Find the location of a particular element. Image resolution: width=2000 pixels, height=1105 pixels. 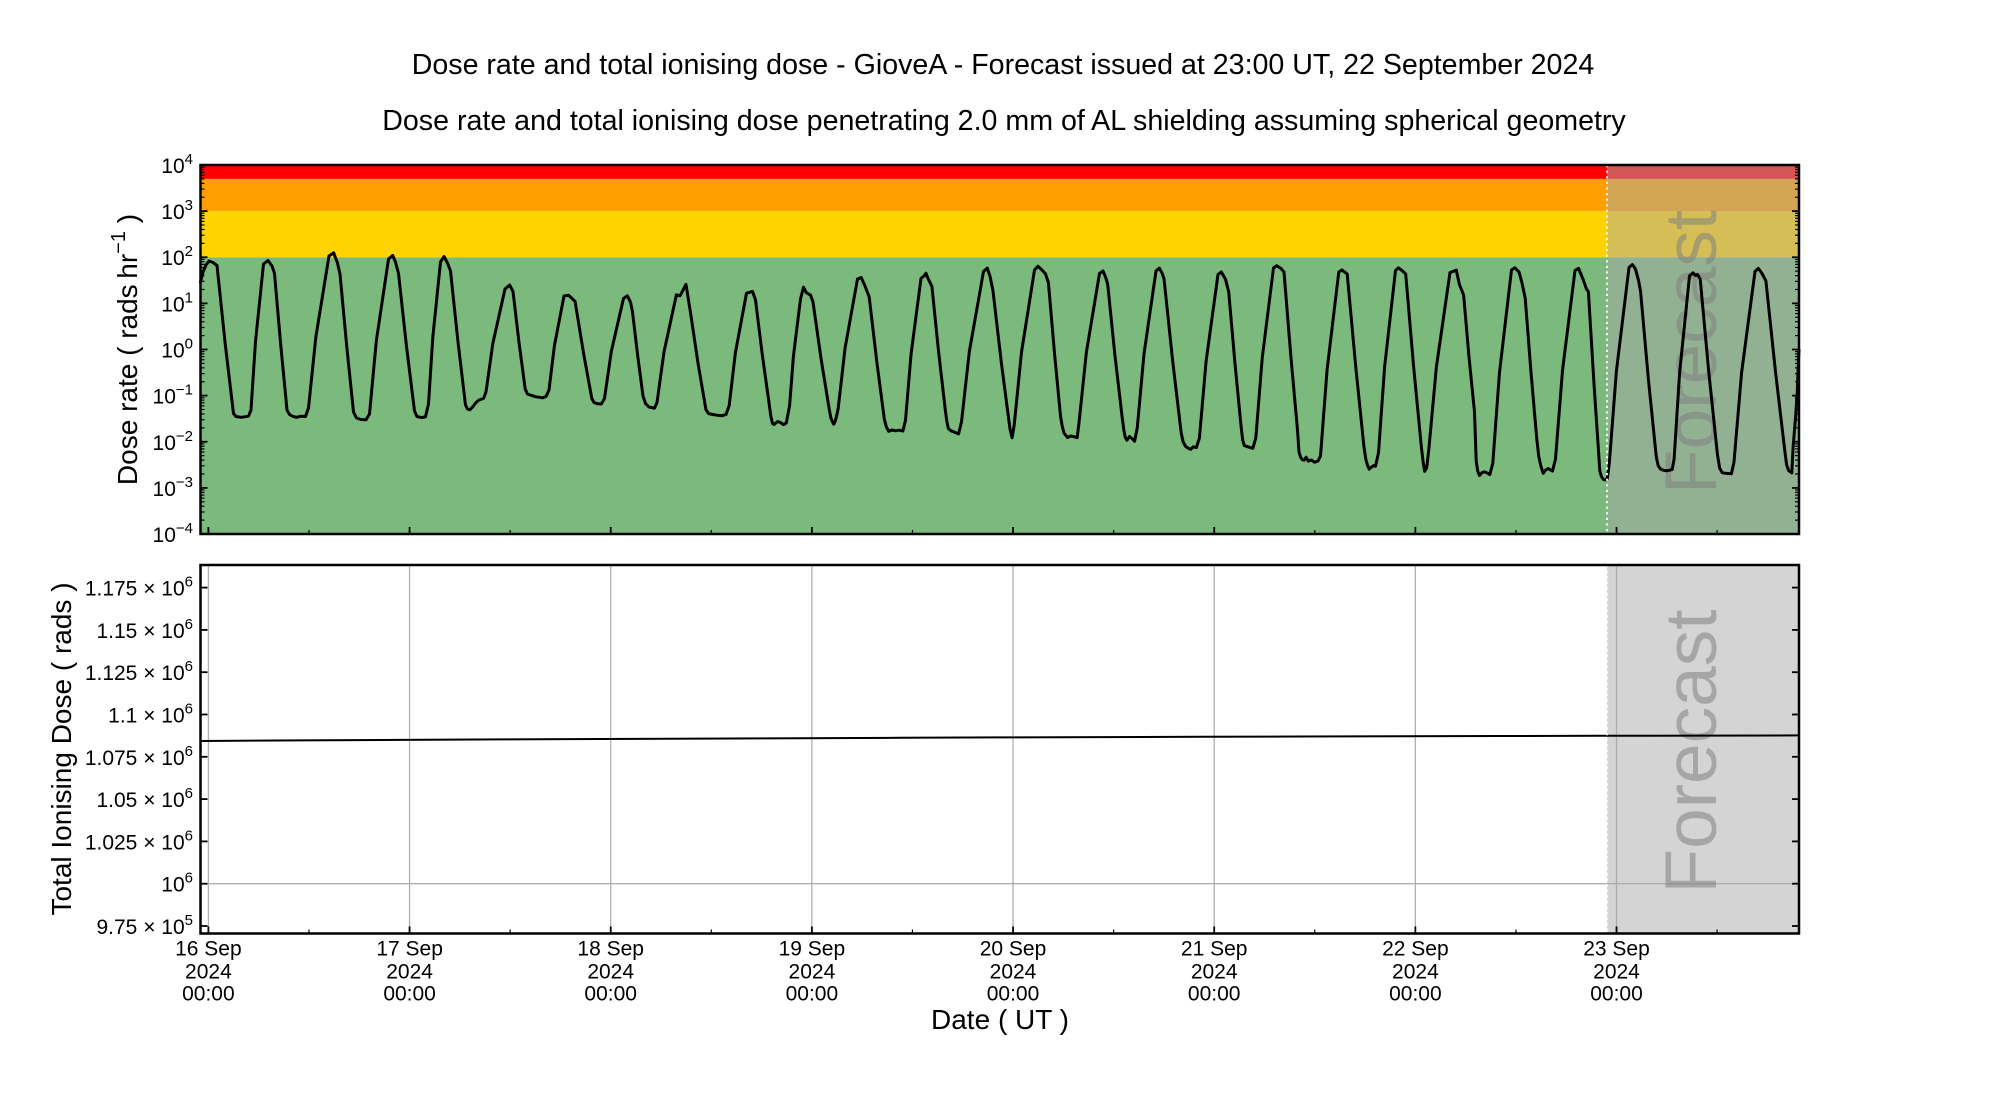

svg-text: 18 Sep is located at coordinates (610, 948).